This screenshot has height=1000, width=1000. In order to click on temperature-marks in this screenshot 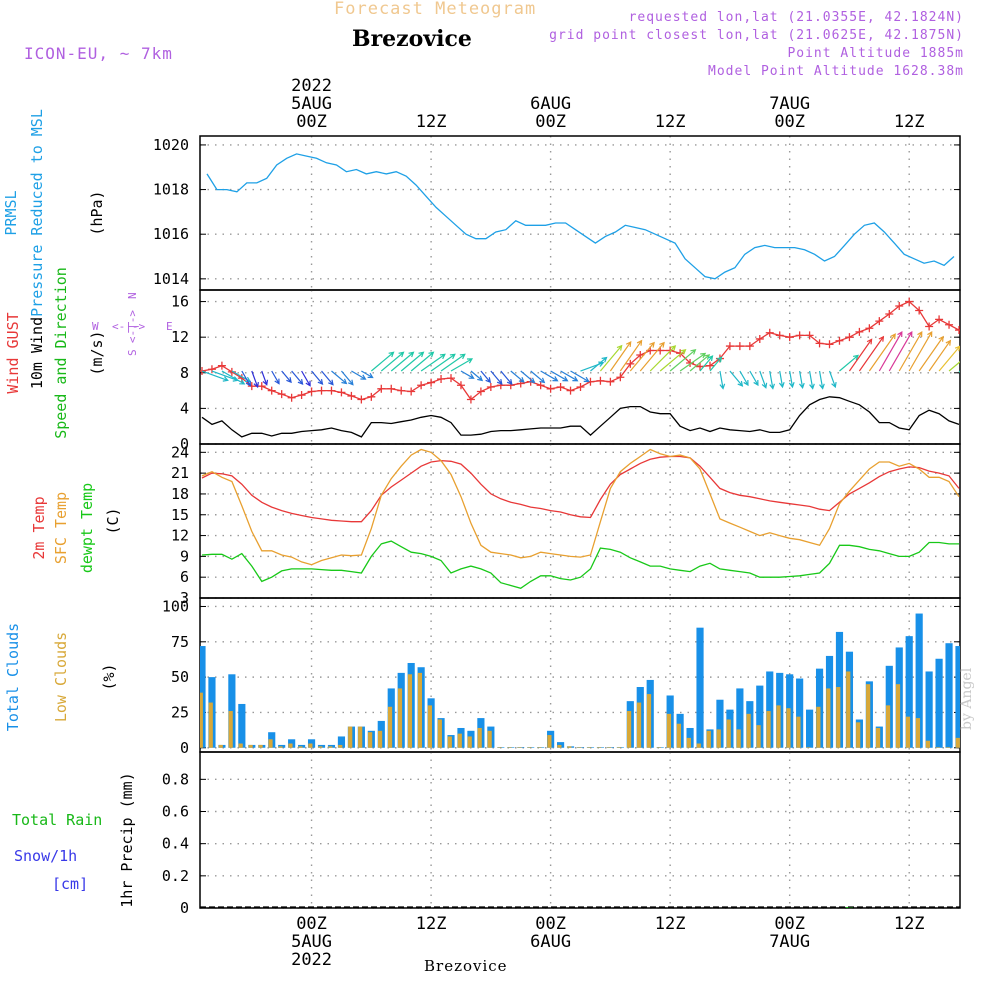, I will do `click(580, 519)`.